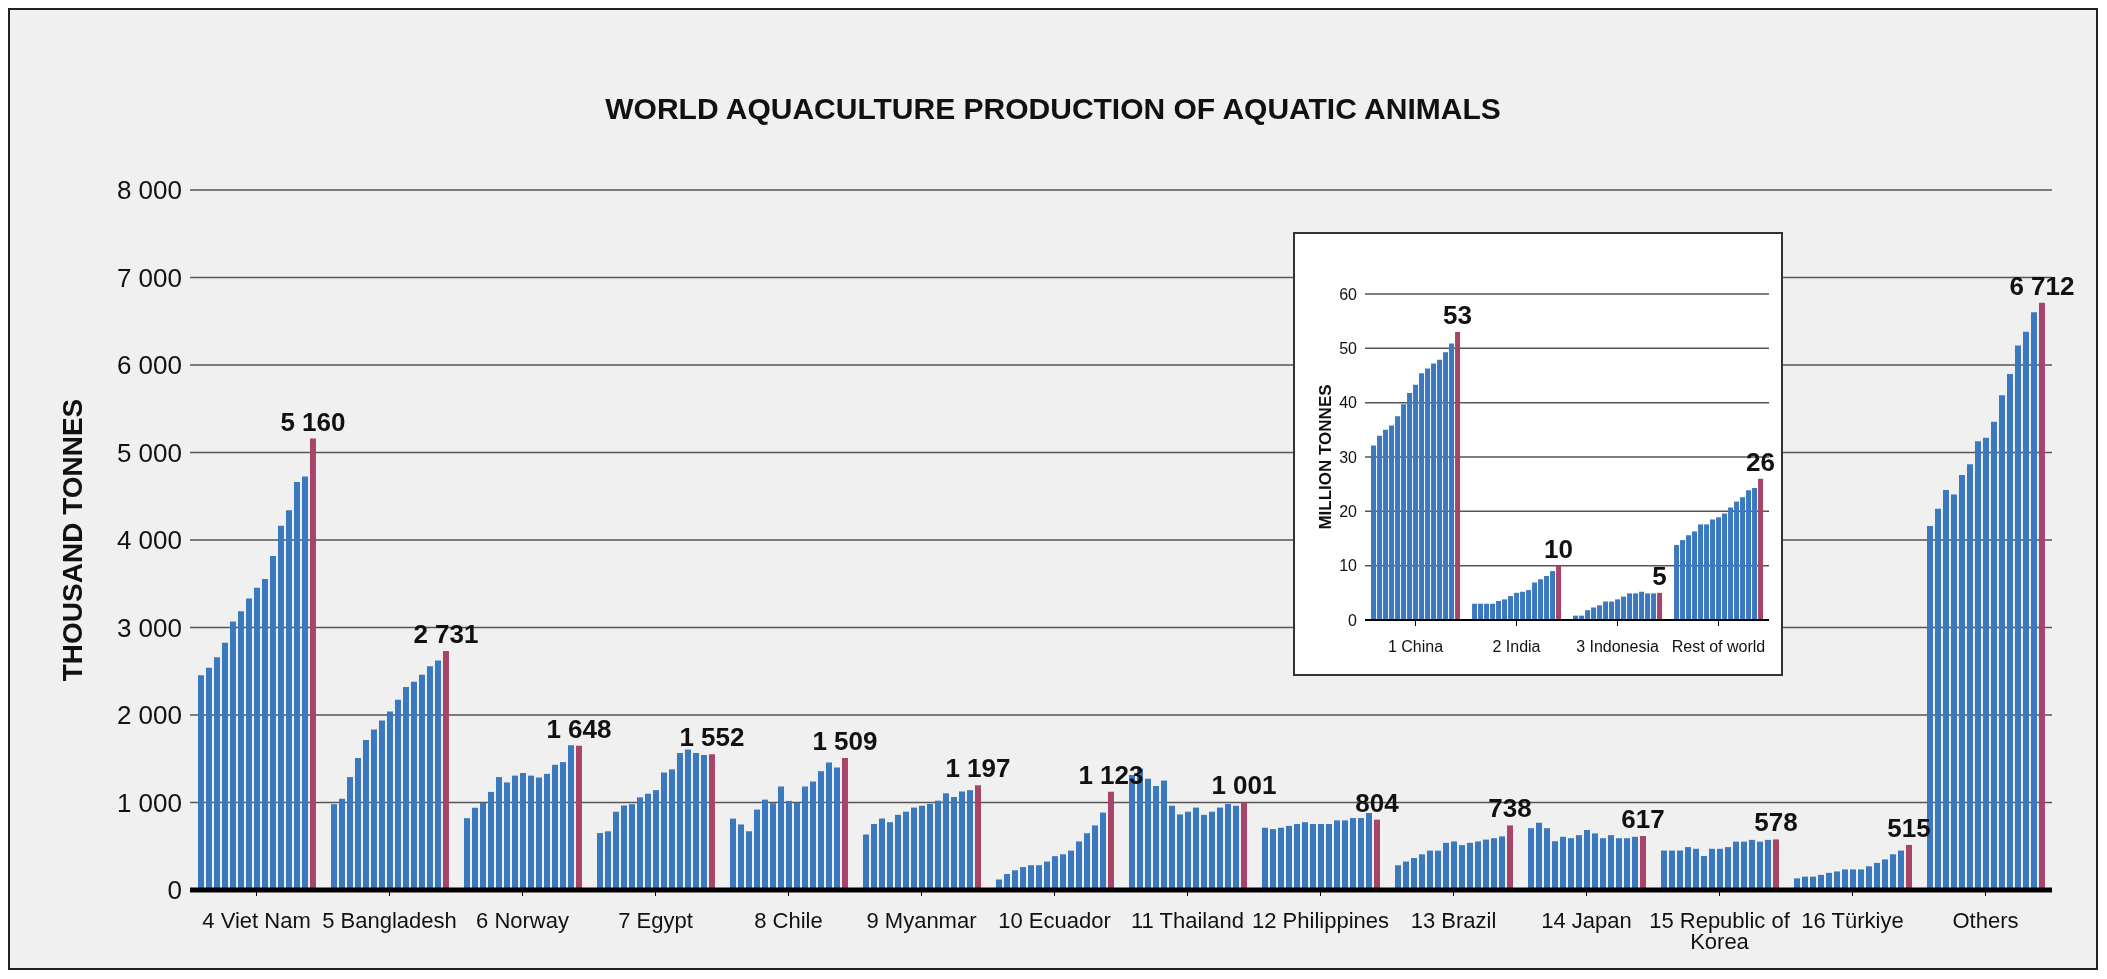  Describe the element at coordinates (788, 920) in the screenshot. I see `x-tick-label: 8 Chile` at that location.